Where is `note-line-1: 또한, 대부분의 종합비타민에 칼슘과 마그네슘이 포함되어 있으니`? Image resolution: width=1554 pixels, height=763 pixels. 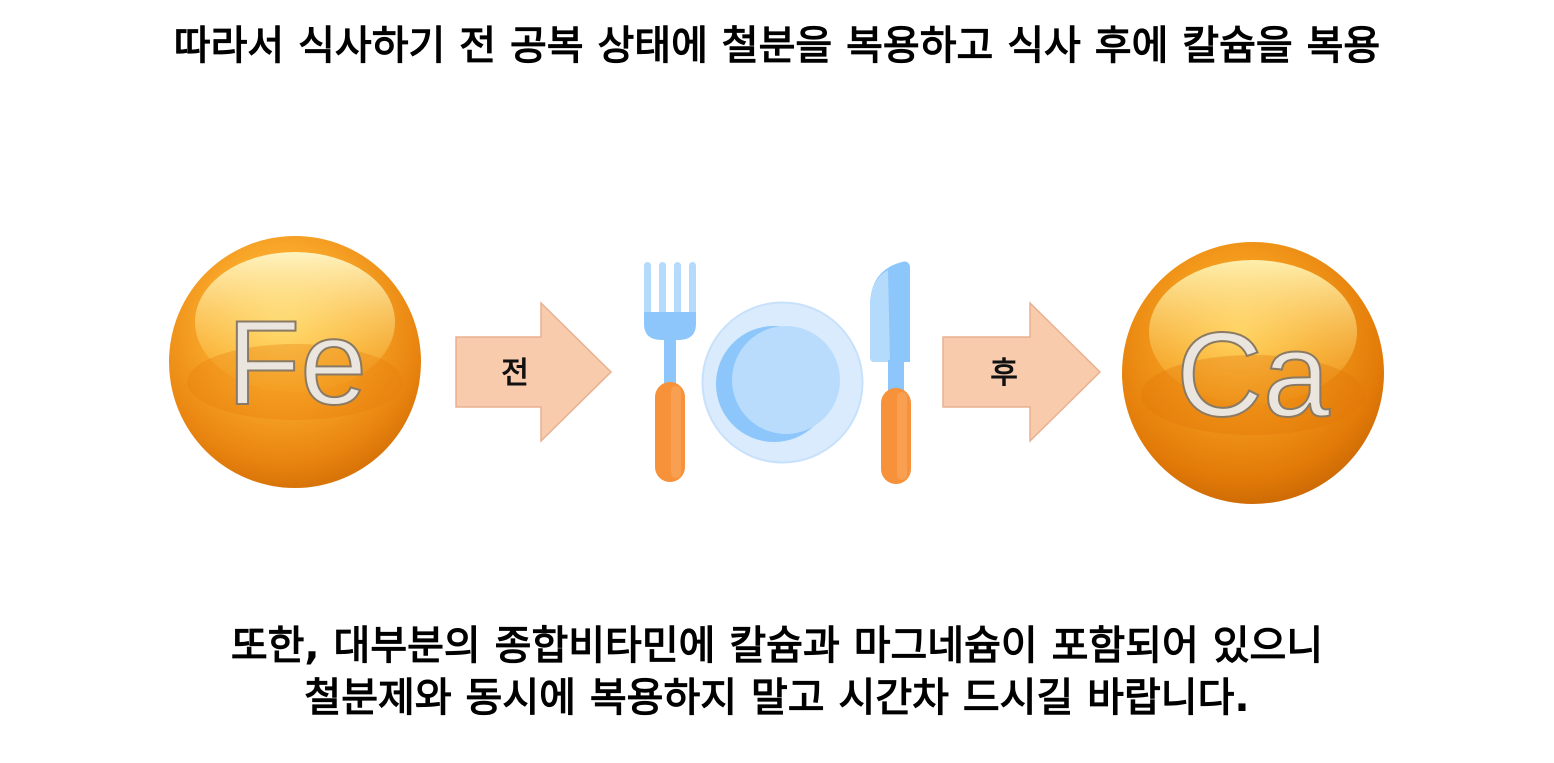
note-line-1: 또한, 대부분의 종합비타민에 칼슘과 마그네슘이 포함되어 있으니 is located at coordinates (777, 646).